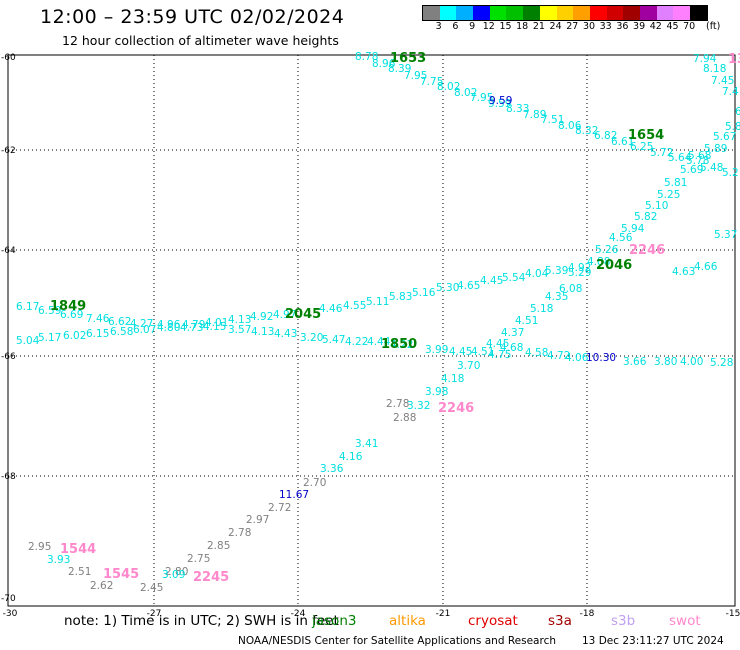 The width and height of the screenshot is (740, 650). Describe the element at coordinates (705, 59) in the screenshot. I see `swh-value-label: 7.94` at that location.